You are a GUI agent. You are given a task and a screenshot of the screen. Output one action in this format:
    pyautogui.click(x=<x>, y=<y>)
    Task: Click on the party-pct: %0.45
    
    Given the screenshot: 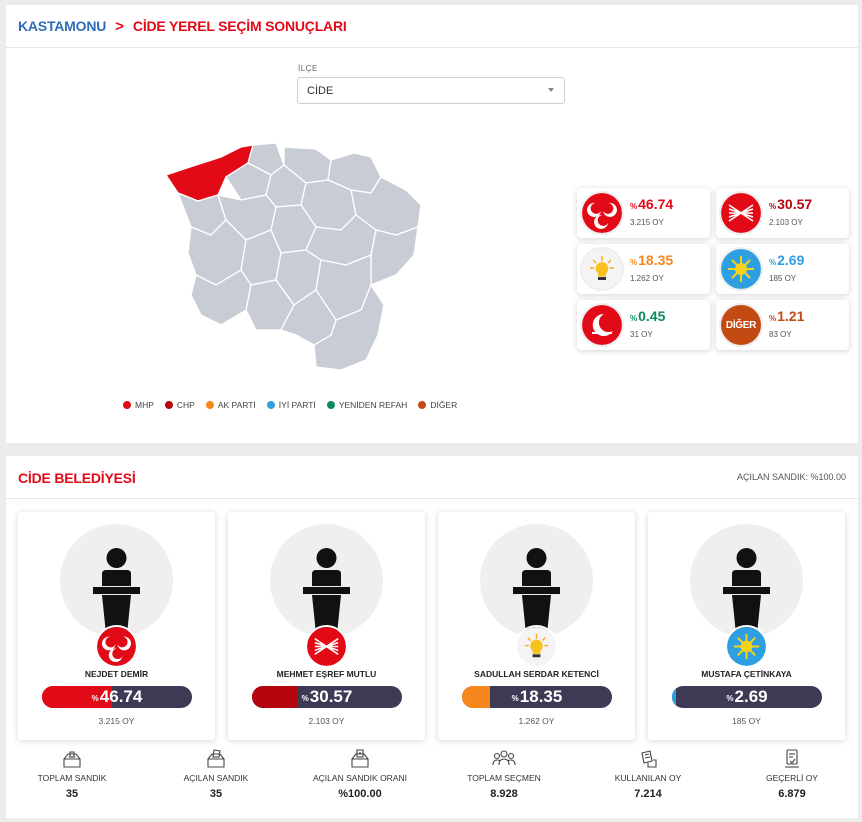 What is the action you would take?
    pyautogui.click(x=648, y=316)
    